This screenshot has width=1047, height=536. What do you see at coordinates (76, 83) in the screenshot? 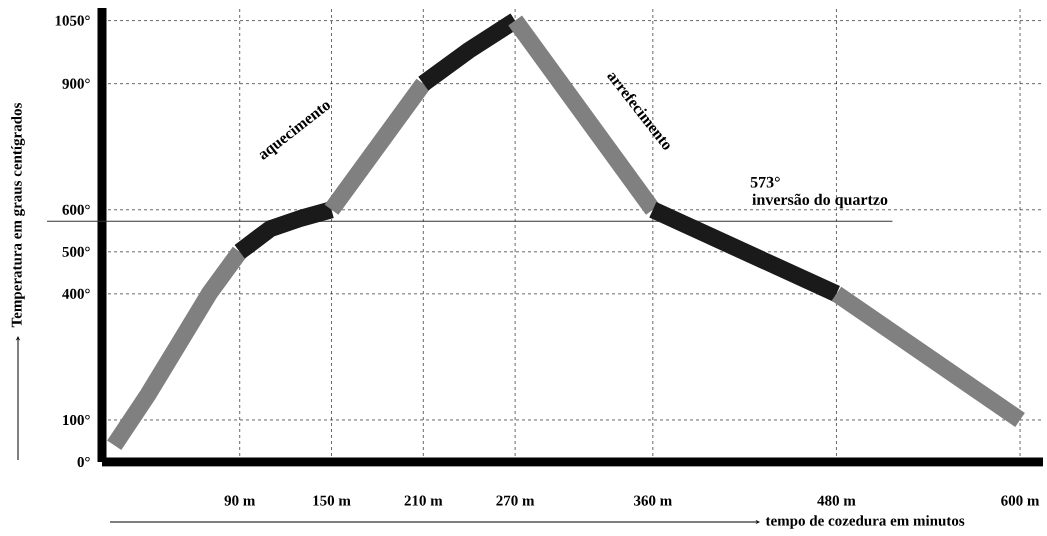
I see `y-tick-label: 900°` at bounding box center [76, 83].